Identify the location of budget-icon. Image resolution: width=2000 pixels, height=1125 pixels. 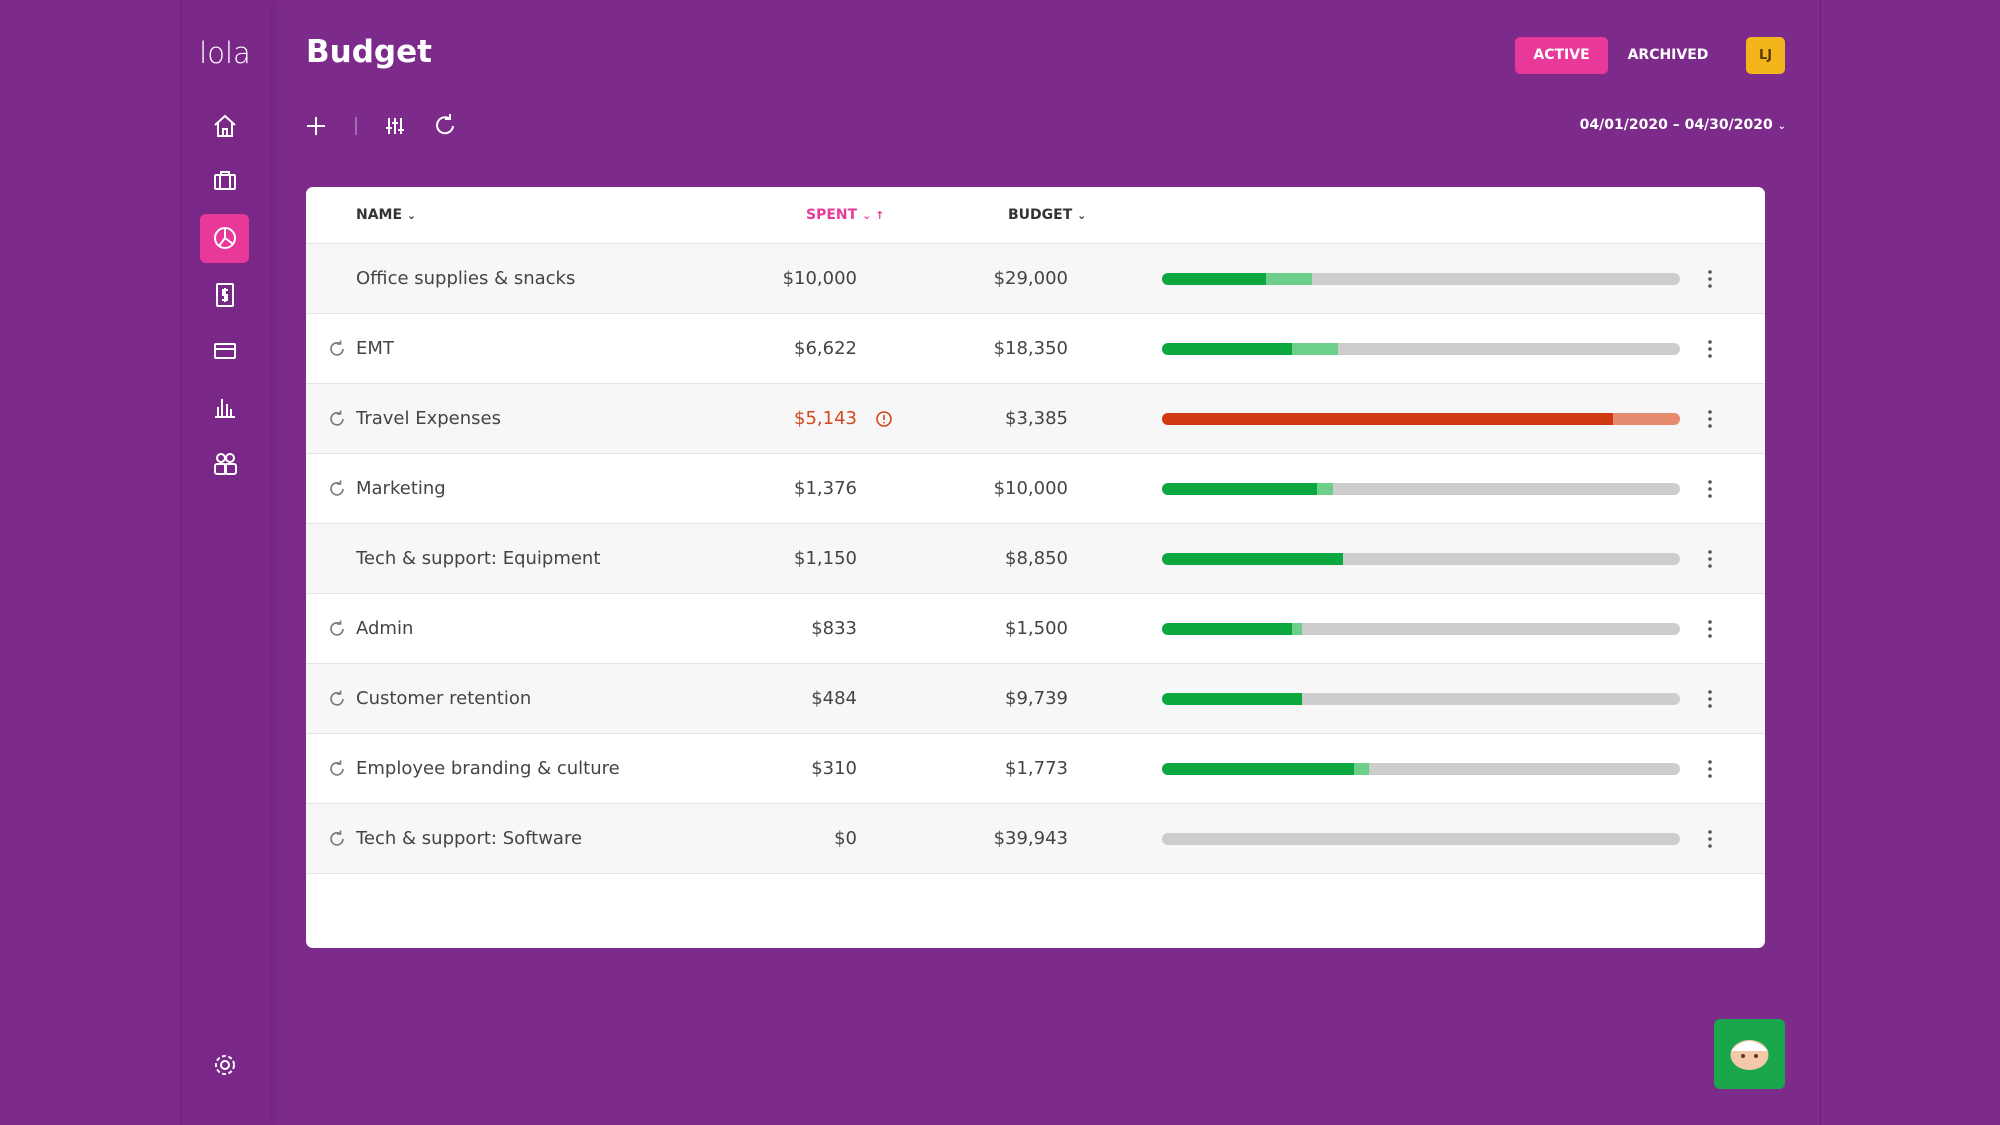
(225, 238).